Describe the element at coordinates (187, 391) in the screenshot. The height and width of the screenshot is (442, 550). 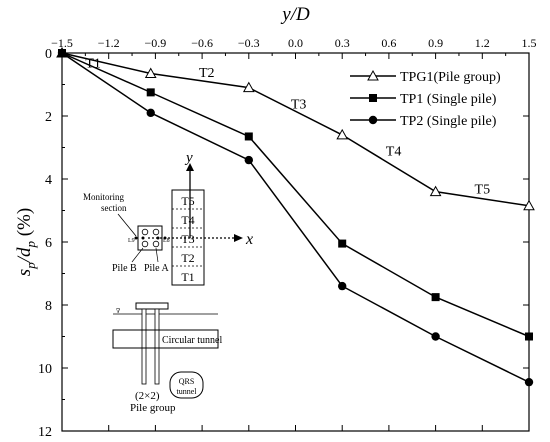
I see `inset-qrs-label-2: tunnel` at that location.